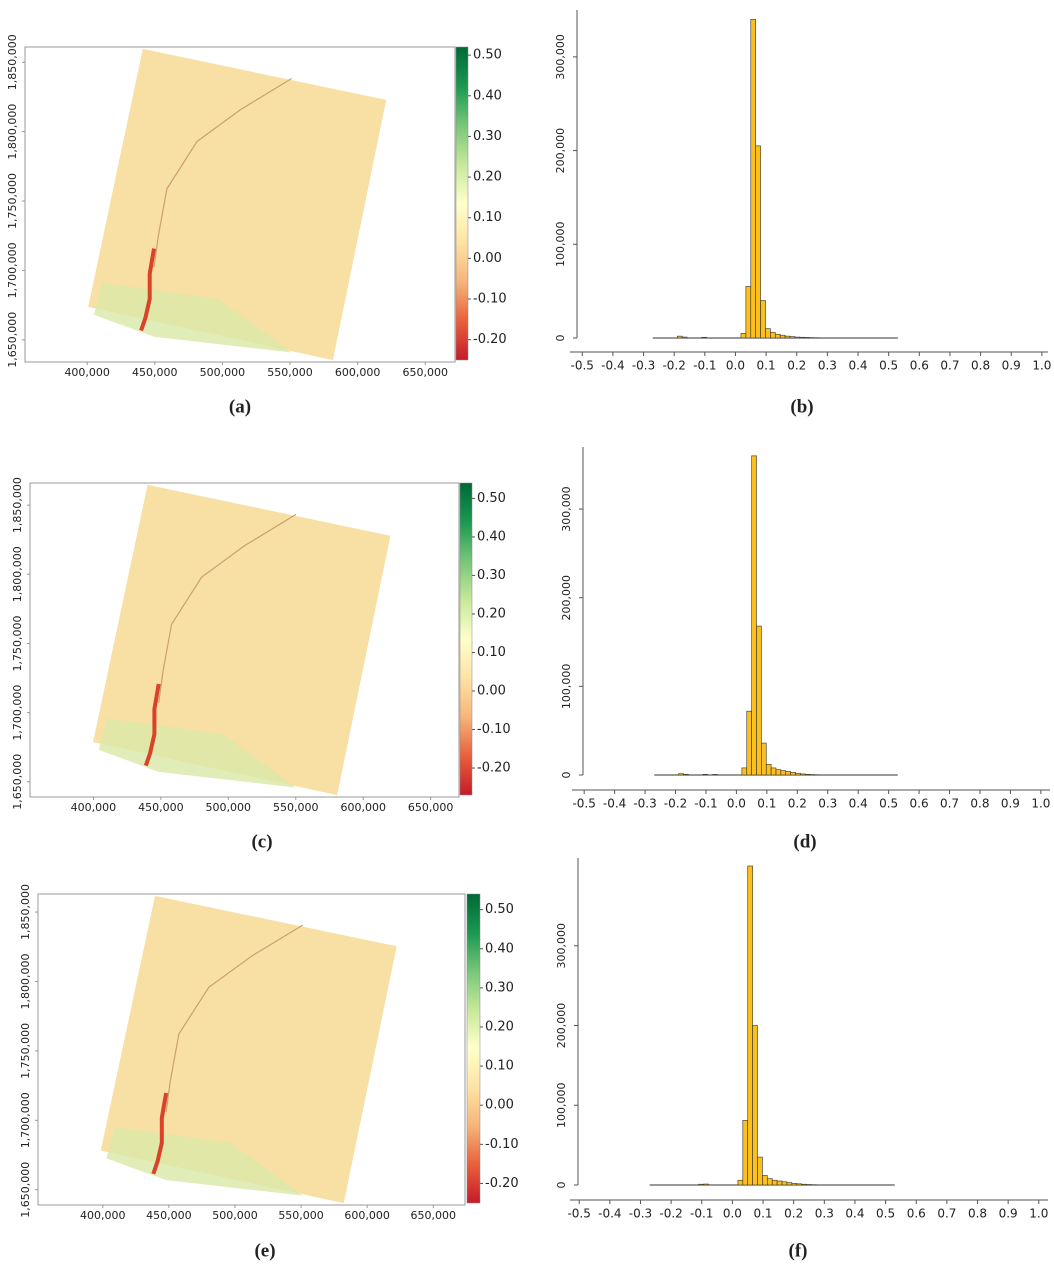 This screenshot has height=1266, width=1054. I want to click on x-tick-label: 500,000, so click(235, 1215).